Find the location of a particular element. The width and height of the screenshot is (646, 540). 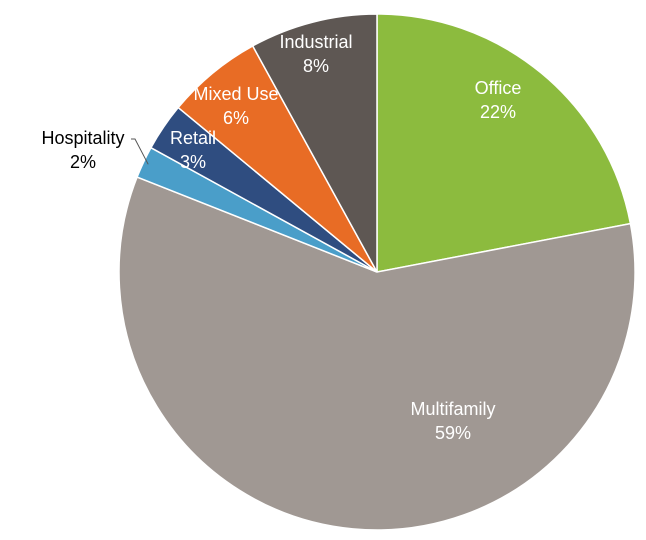

slice-label-office: Office 22% is located at coordinates (498, 100).